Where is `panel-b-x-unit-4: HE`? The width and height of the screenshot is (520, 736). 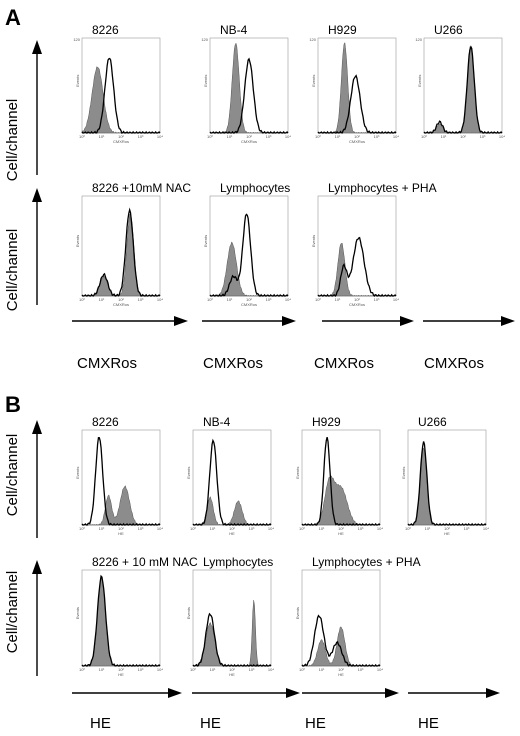 panel-b-x-unit-4: HE is located at coordinates (428, 723).